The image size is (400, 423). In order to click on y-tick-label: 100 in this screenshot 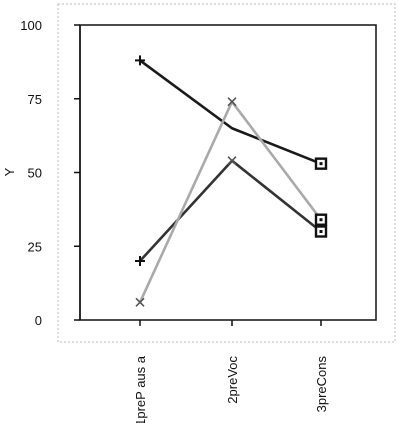, I will do `click(31, 25)`.